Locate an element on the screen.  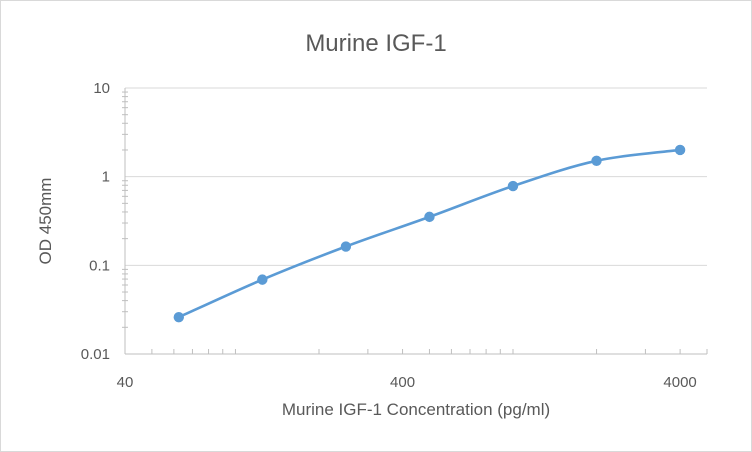
x-tick-label: 40 is located at coordinates (125, 382).